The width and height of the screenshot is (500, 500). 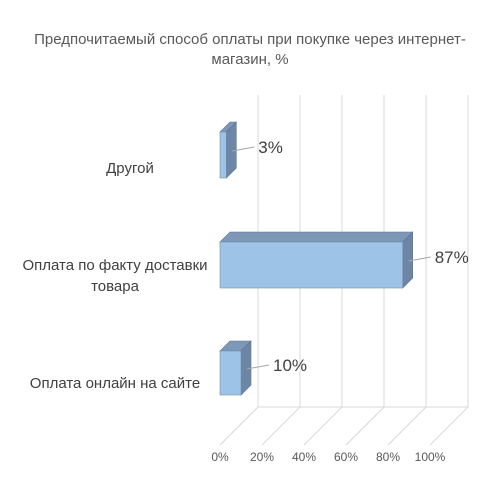 What do you see at coordinates (388, 457) in the screenshot?
I see `x-tick-label: 80%` at bounding box center [388, 457].